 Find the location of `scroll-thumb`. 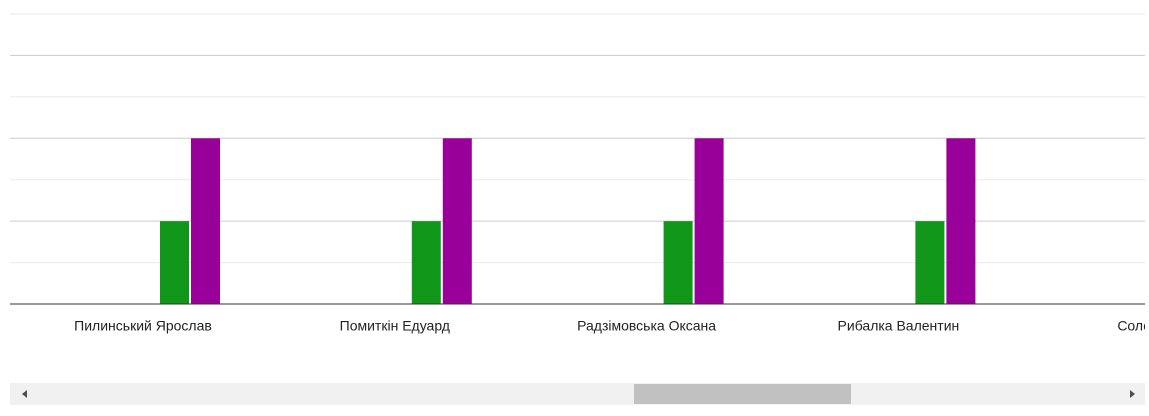

scroll-thumb is located at coordinates (742, 394).